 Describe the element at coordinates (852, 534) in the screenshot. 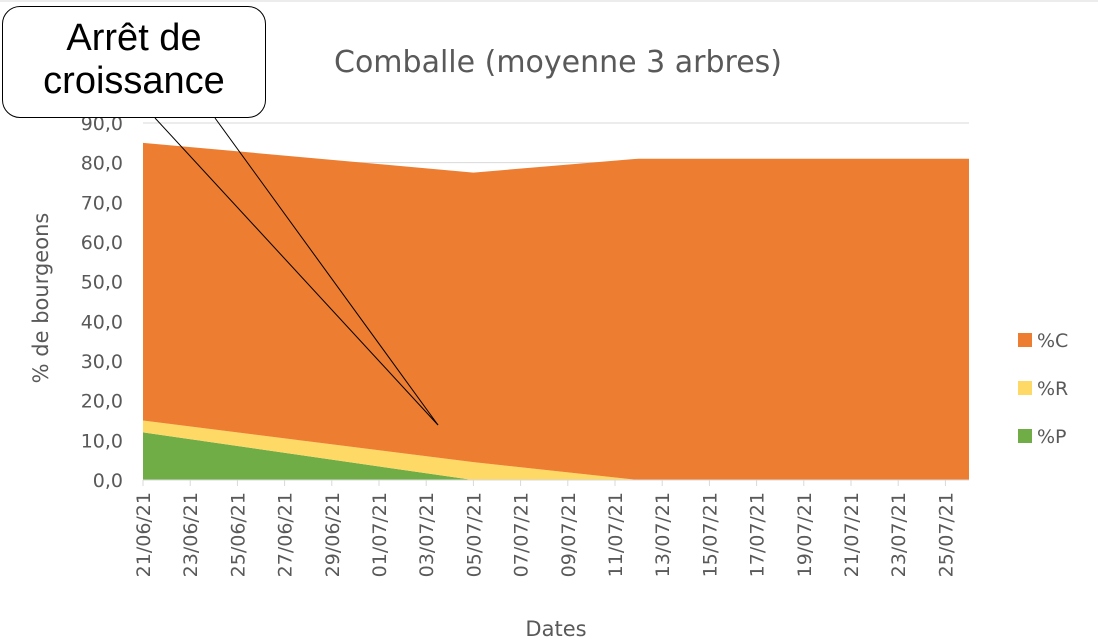

I see `x-tick-label: 21/07/21` at that location.